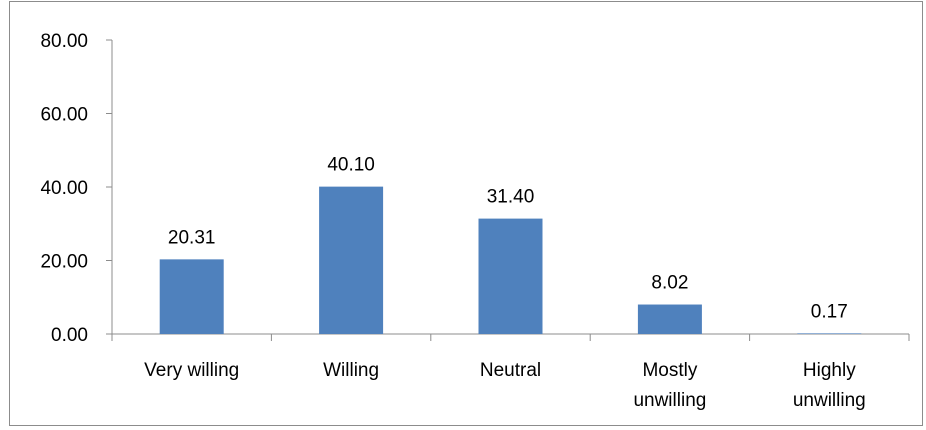  What do you see at coordinates (64, 262) in the screenshot?
I see `y-tick-label: 20.00` at bounding box center [64, 262].